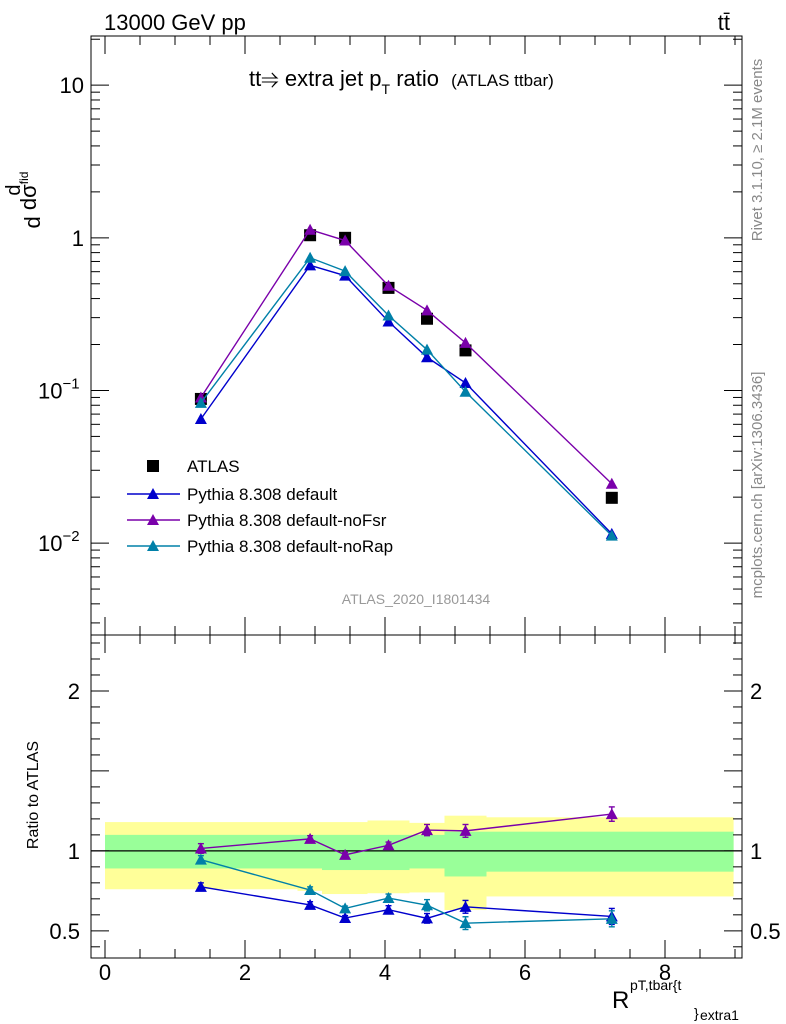 This screenshot has width=786, height=1024. What do you see at coordinates (175, 22) in the screenshot?
I see `energy-label: 13000 GeV pp` at bounding box center [175, 22].